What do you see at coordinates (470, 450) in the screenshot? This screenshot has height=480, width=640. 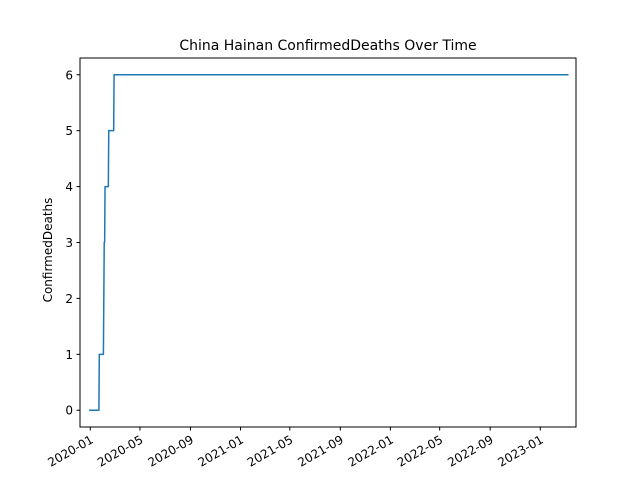 I see `x-tick-label: 2022-09` at bounding box center [470, 450].